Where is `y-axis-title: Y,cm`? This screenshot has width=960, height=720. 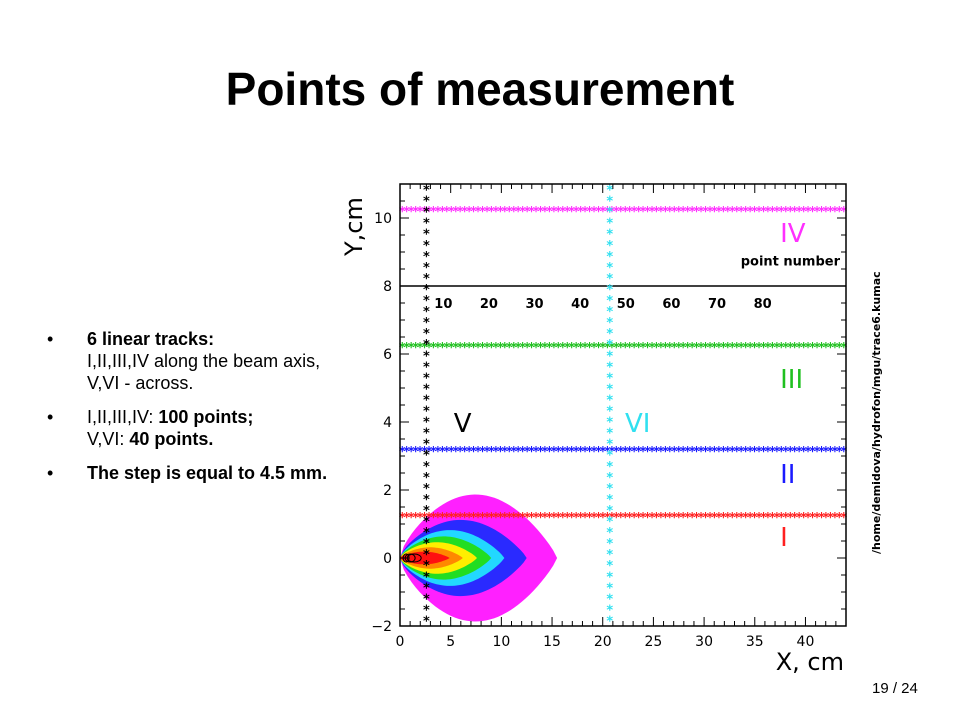 y-axis-title: Y,cm is located at coordinates (354, 227).